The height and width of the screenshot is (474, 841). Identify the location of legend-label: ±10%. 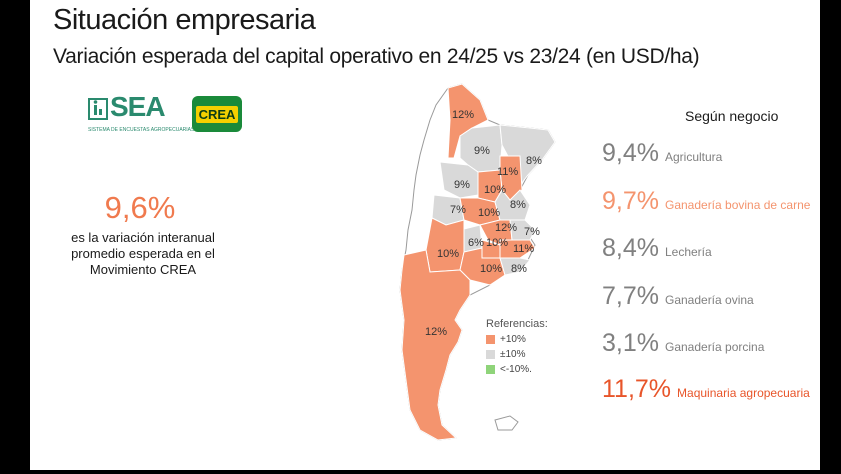
(513, 354).